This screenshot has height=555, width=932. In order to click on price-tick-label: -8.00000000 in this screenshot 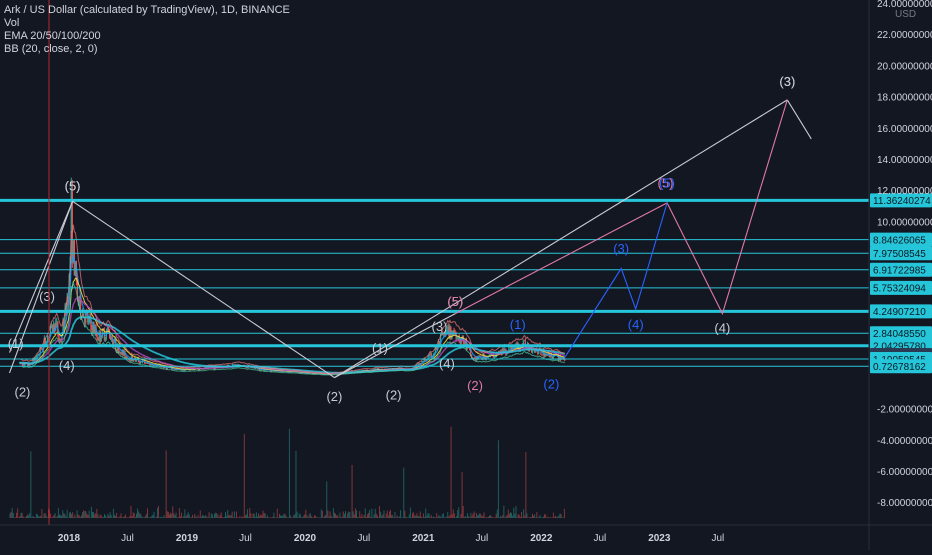, I will do `click(904, 503)`.